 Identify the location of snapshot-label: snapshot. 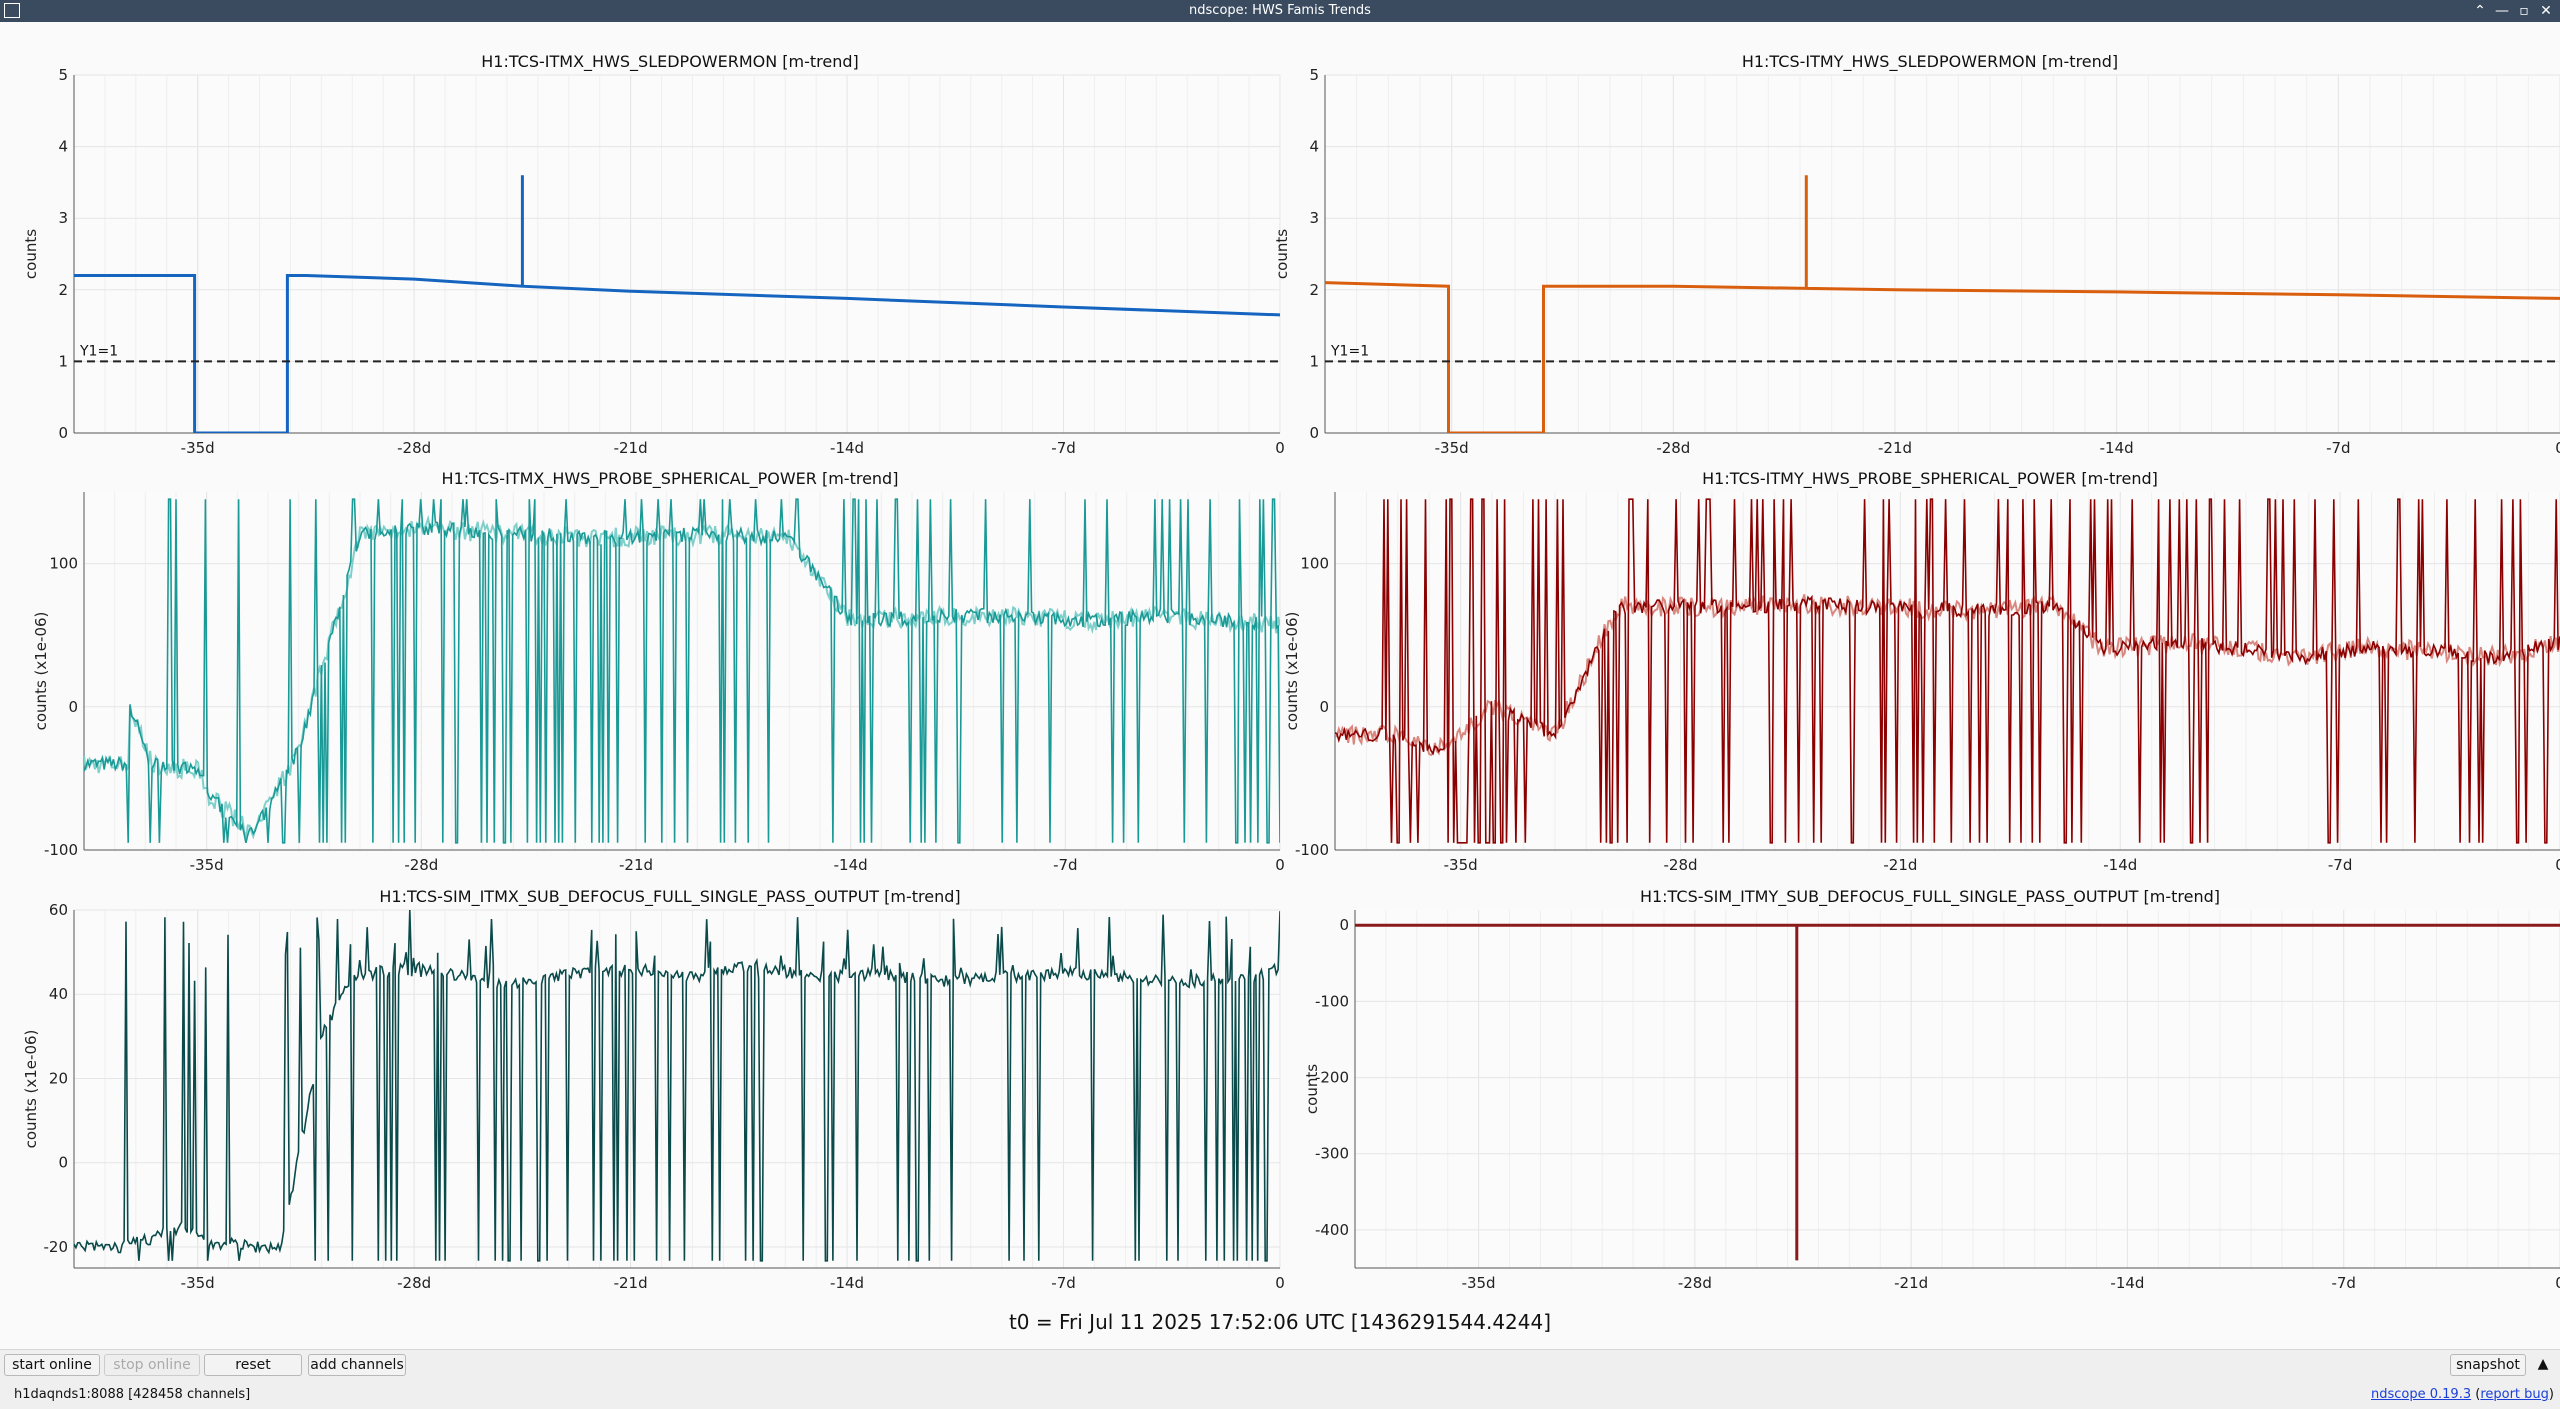
(2488, 1365).